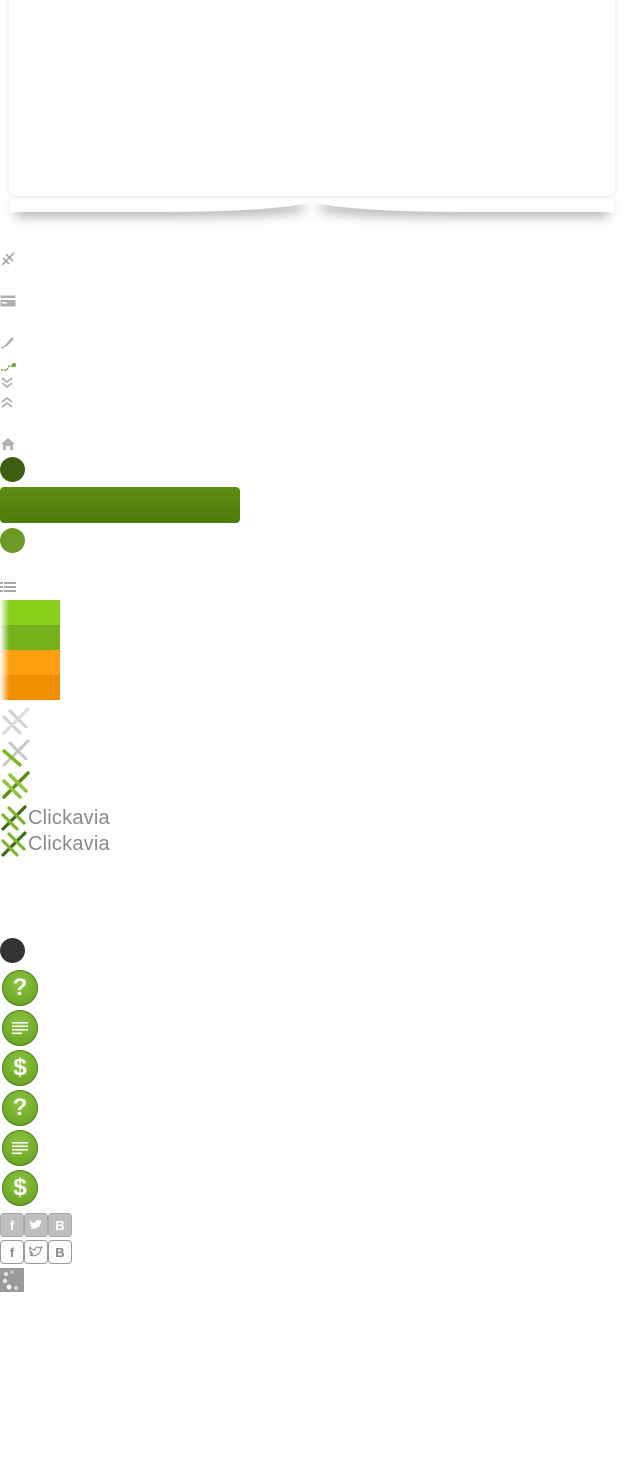 The height and width of the screenshot is (1482, 624). Describe the element at coordinates (120, 505) in the screenshot. I see `green-button-bar` at that location.